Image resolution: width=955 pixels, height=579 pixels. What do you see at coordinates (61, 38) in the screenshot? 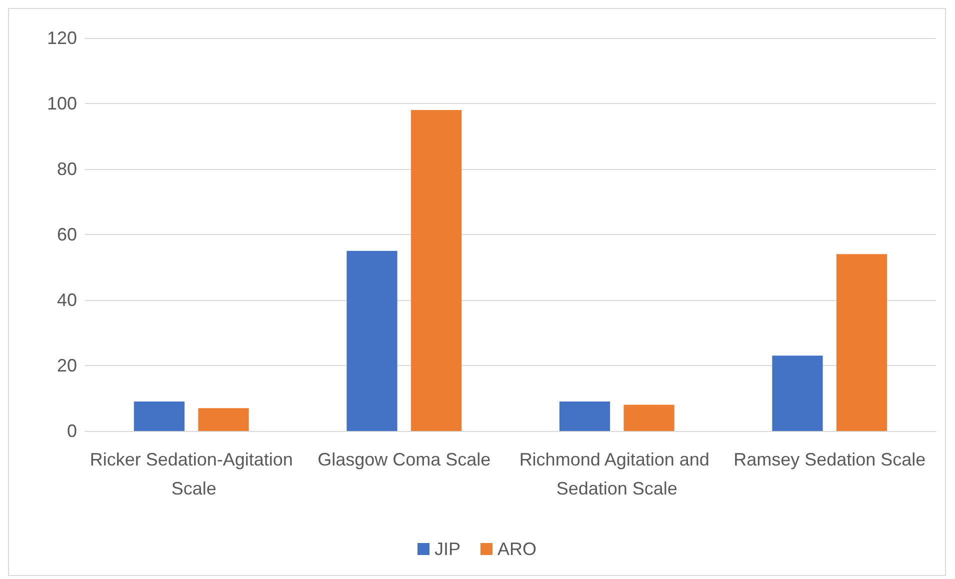
I see `y-tick-label: 120` at bounding box center [61, 38].